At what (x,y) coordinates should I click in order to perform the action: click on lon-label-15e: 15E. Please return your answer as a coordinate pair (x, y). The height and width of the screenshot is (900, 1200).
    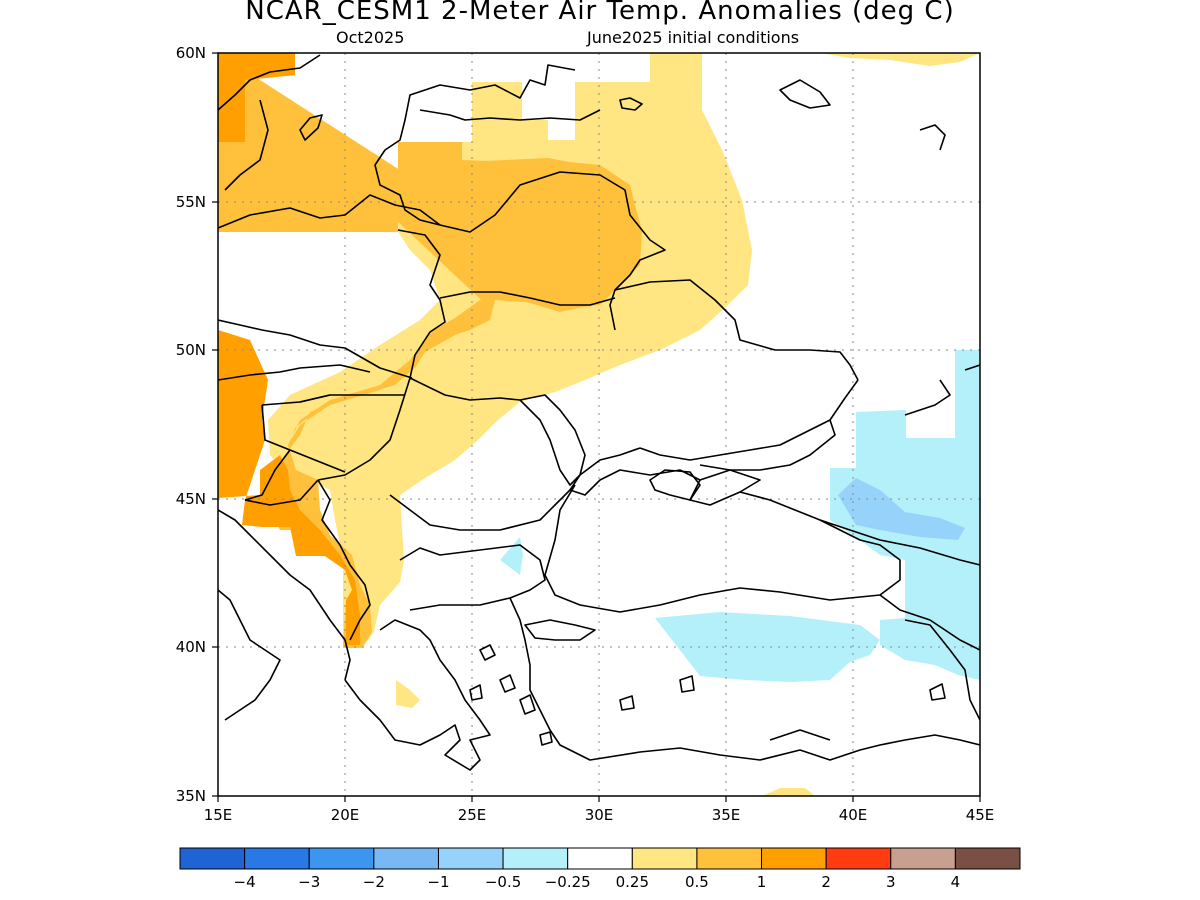
    Looking at the image, I should click on (218, 815).